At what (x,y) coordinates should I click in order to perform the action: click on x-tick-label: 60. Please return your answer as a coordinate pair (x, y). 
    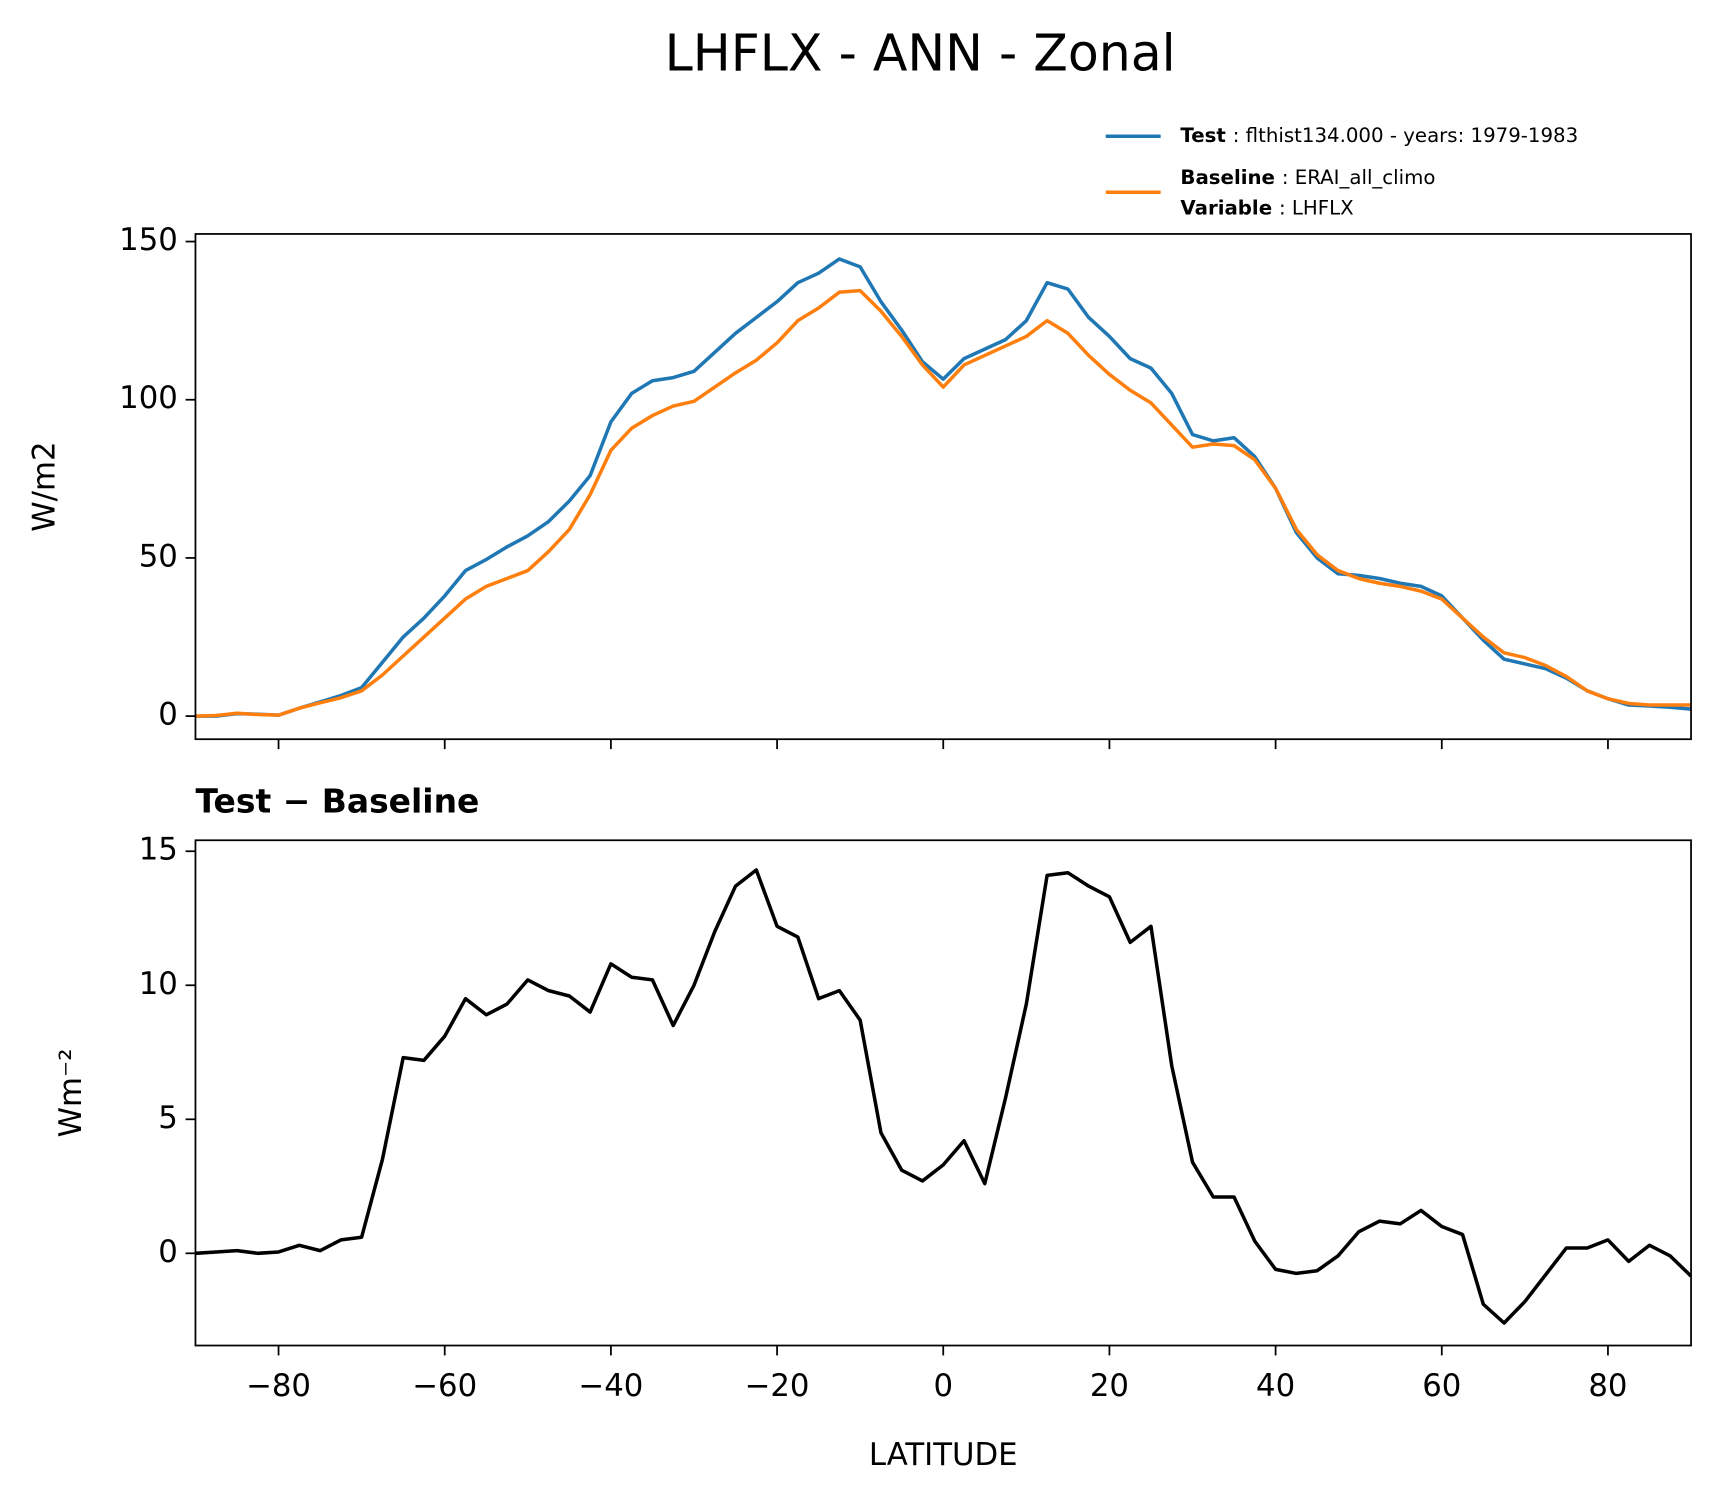
    Looking at the image, I should click on (1441, 1386).